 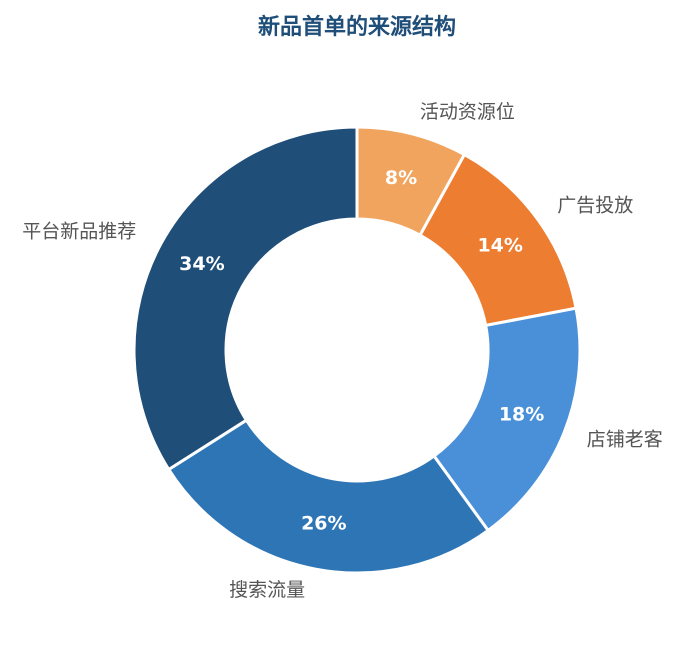 I want to click on category-label: 活动资源位, so click(x=467, y=112).